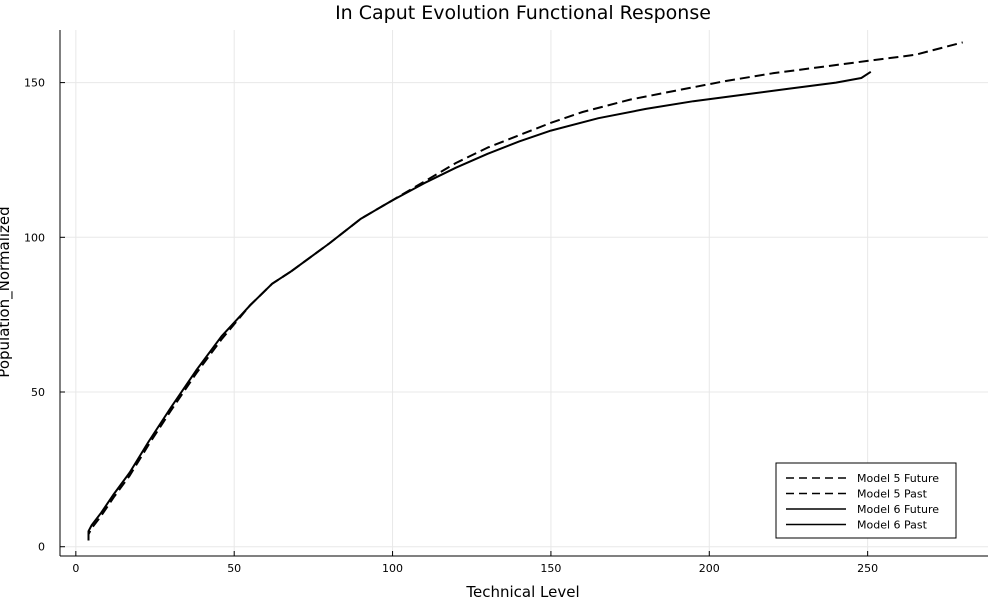 The height and width of the screenshot is (600, 1000). What do you see at coordinates (709, 568) in the screenshot?
I see `x-tick-label: 200` at bounding box center [709, 568].